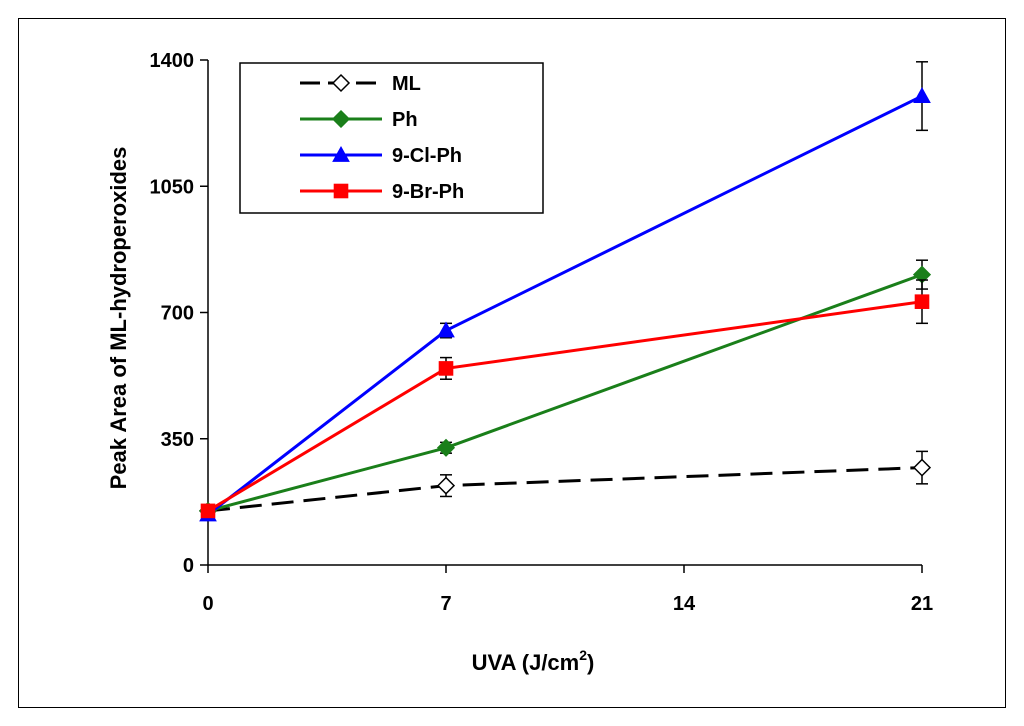 The height and width of the screenshot is (726, 1024). I want to click on legend-label: ML, so click(406, 84).